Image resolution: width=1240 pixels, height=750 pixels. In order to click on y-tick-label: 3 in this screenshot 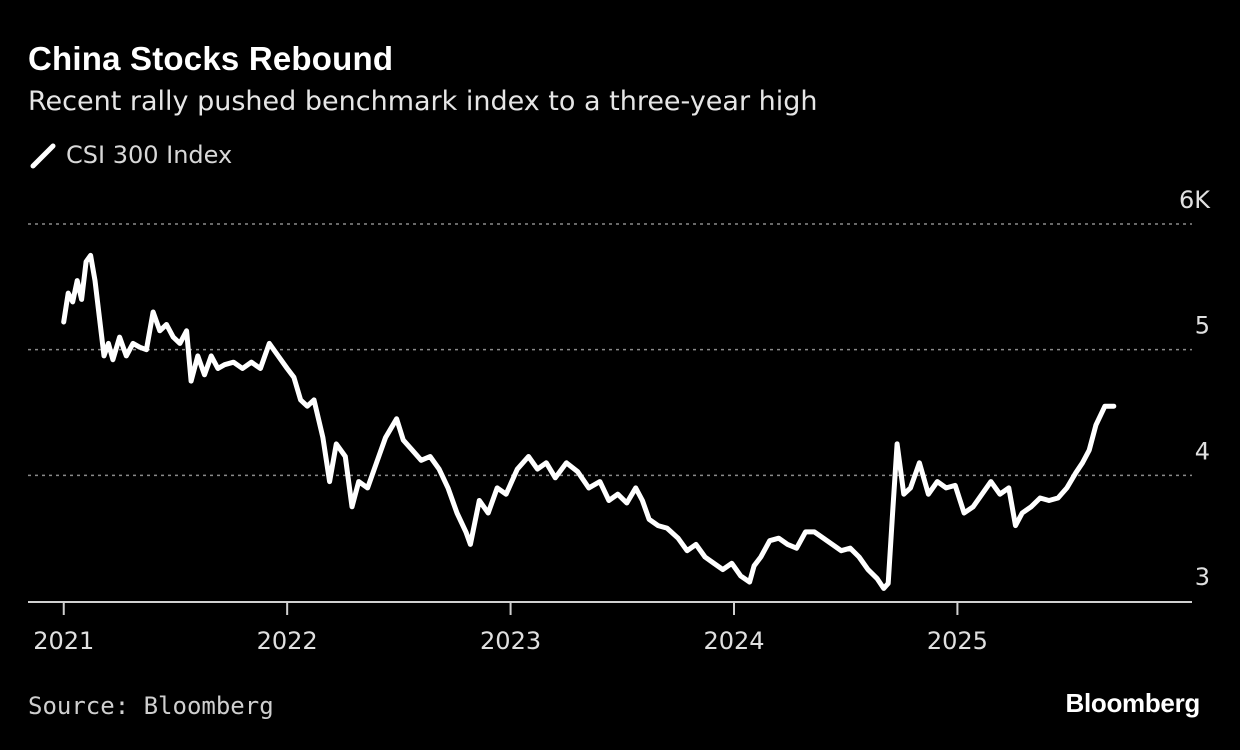, I will do `click(1202, 577)`.